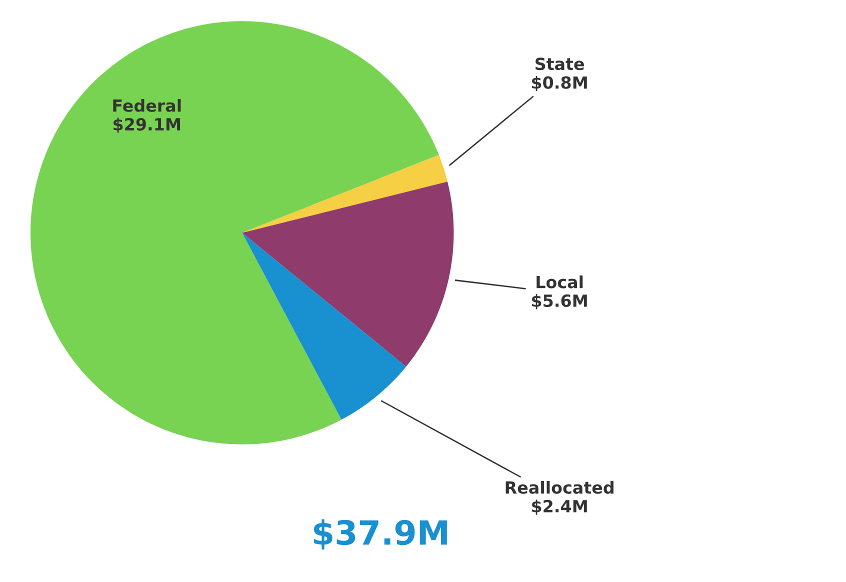  I want to click on data-label: $2.4M, so click(559, 507).